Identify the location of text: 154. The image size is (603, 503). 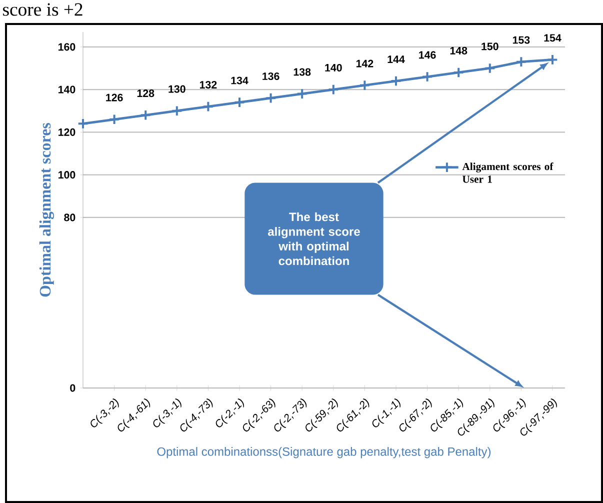
(553, 38).